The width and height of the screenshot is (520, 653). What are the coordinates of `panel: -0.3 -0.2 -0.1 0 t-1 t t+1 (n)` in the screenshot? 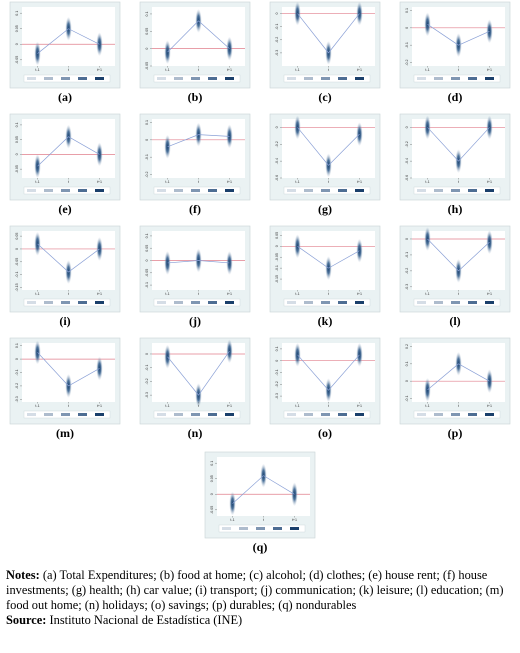 It's located at (195, 388).